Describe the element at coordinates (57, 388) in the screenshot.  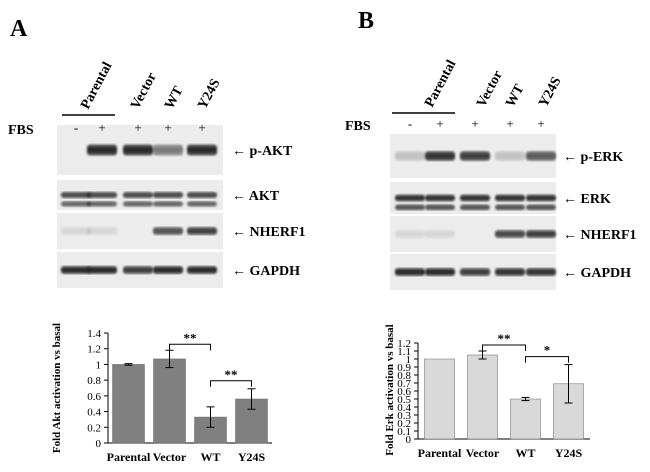
I see `y-axis-label: Fold Akt activation vs basal` at that location.